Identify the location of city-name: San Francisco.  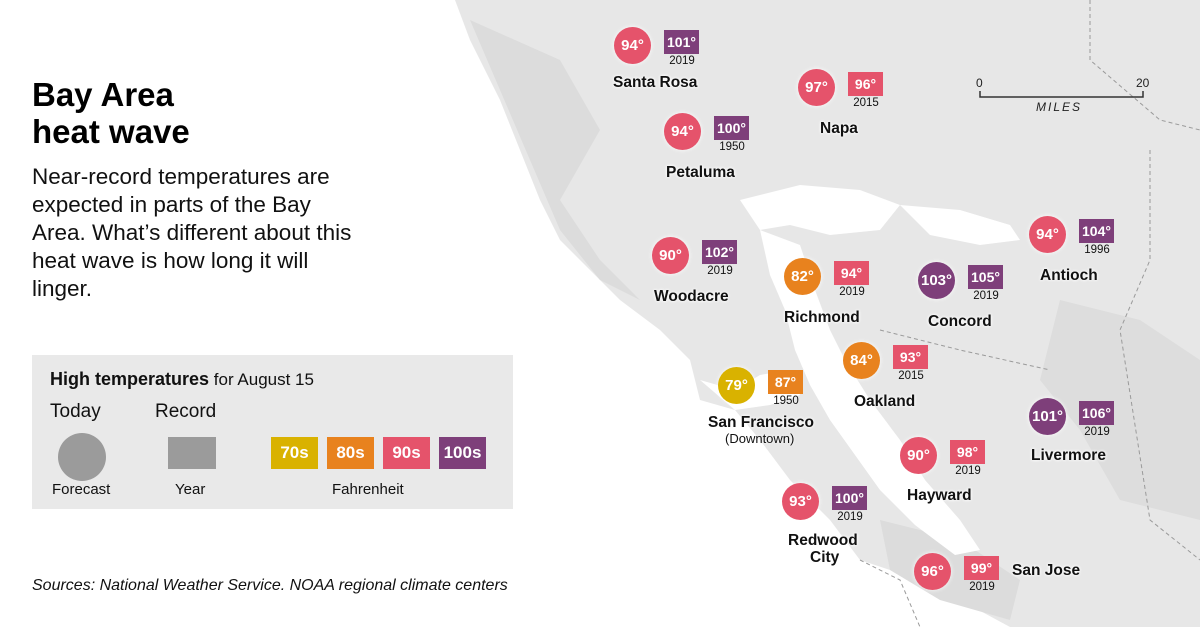
(761, 422).